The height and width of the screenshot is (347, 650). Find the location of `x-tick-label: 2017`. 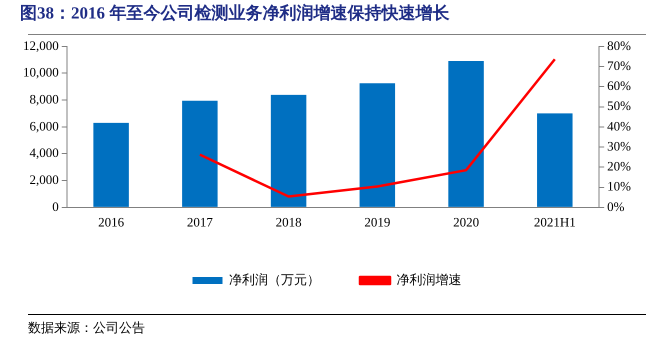

x-tick-label: 2017 is located at coordinates (200, 222).